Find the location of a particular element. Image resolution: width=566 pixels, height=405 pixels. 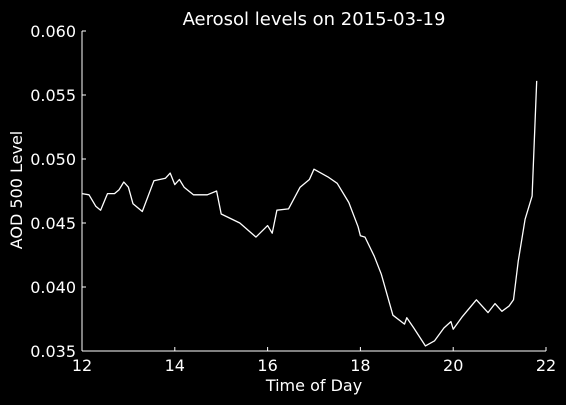

y-tick-label: 0.035 is located at coordinates (53, 351).